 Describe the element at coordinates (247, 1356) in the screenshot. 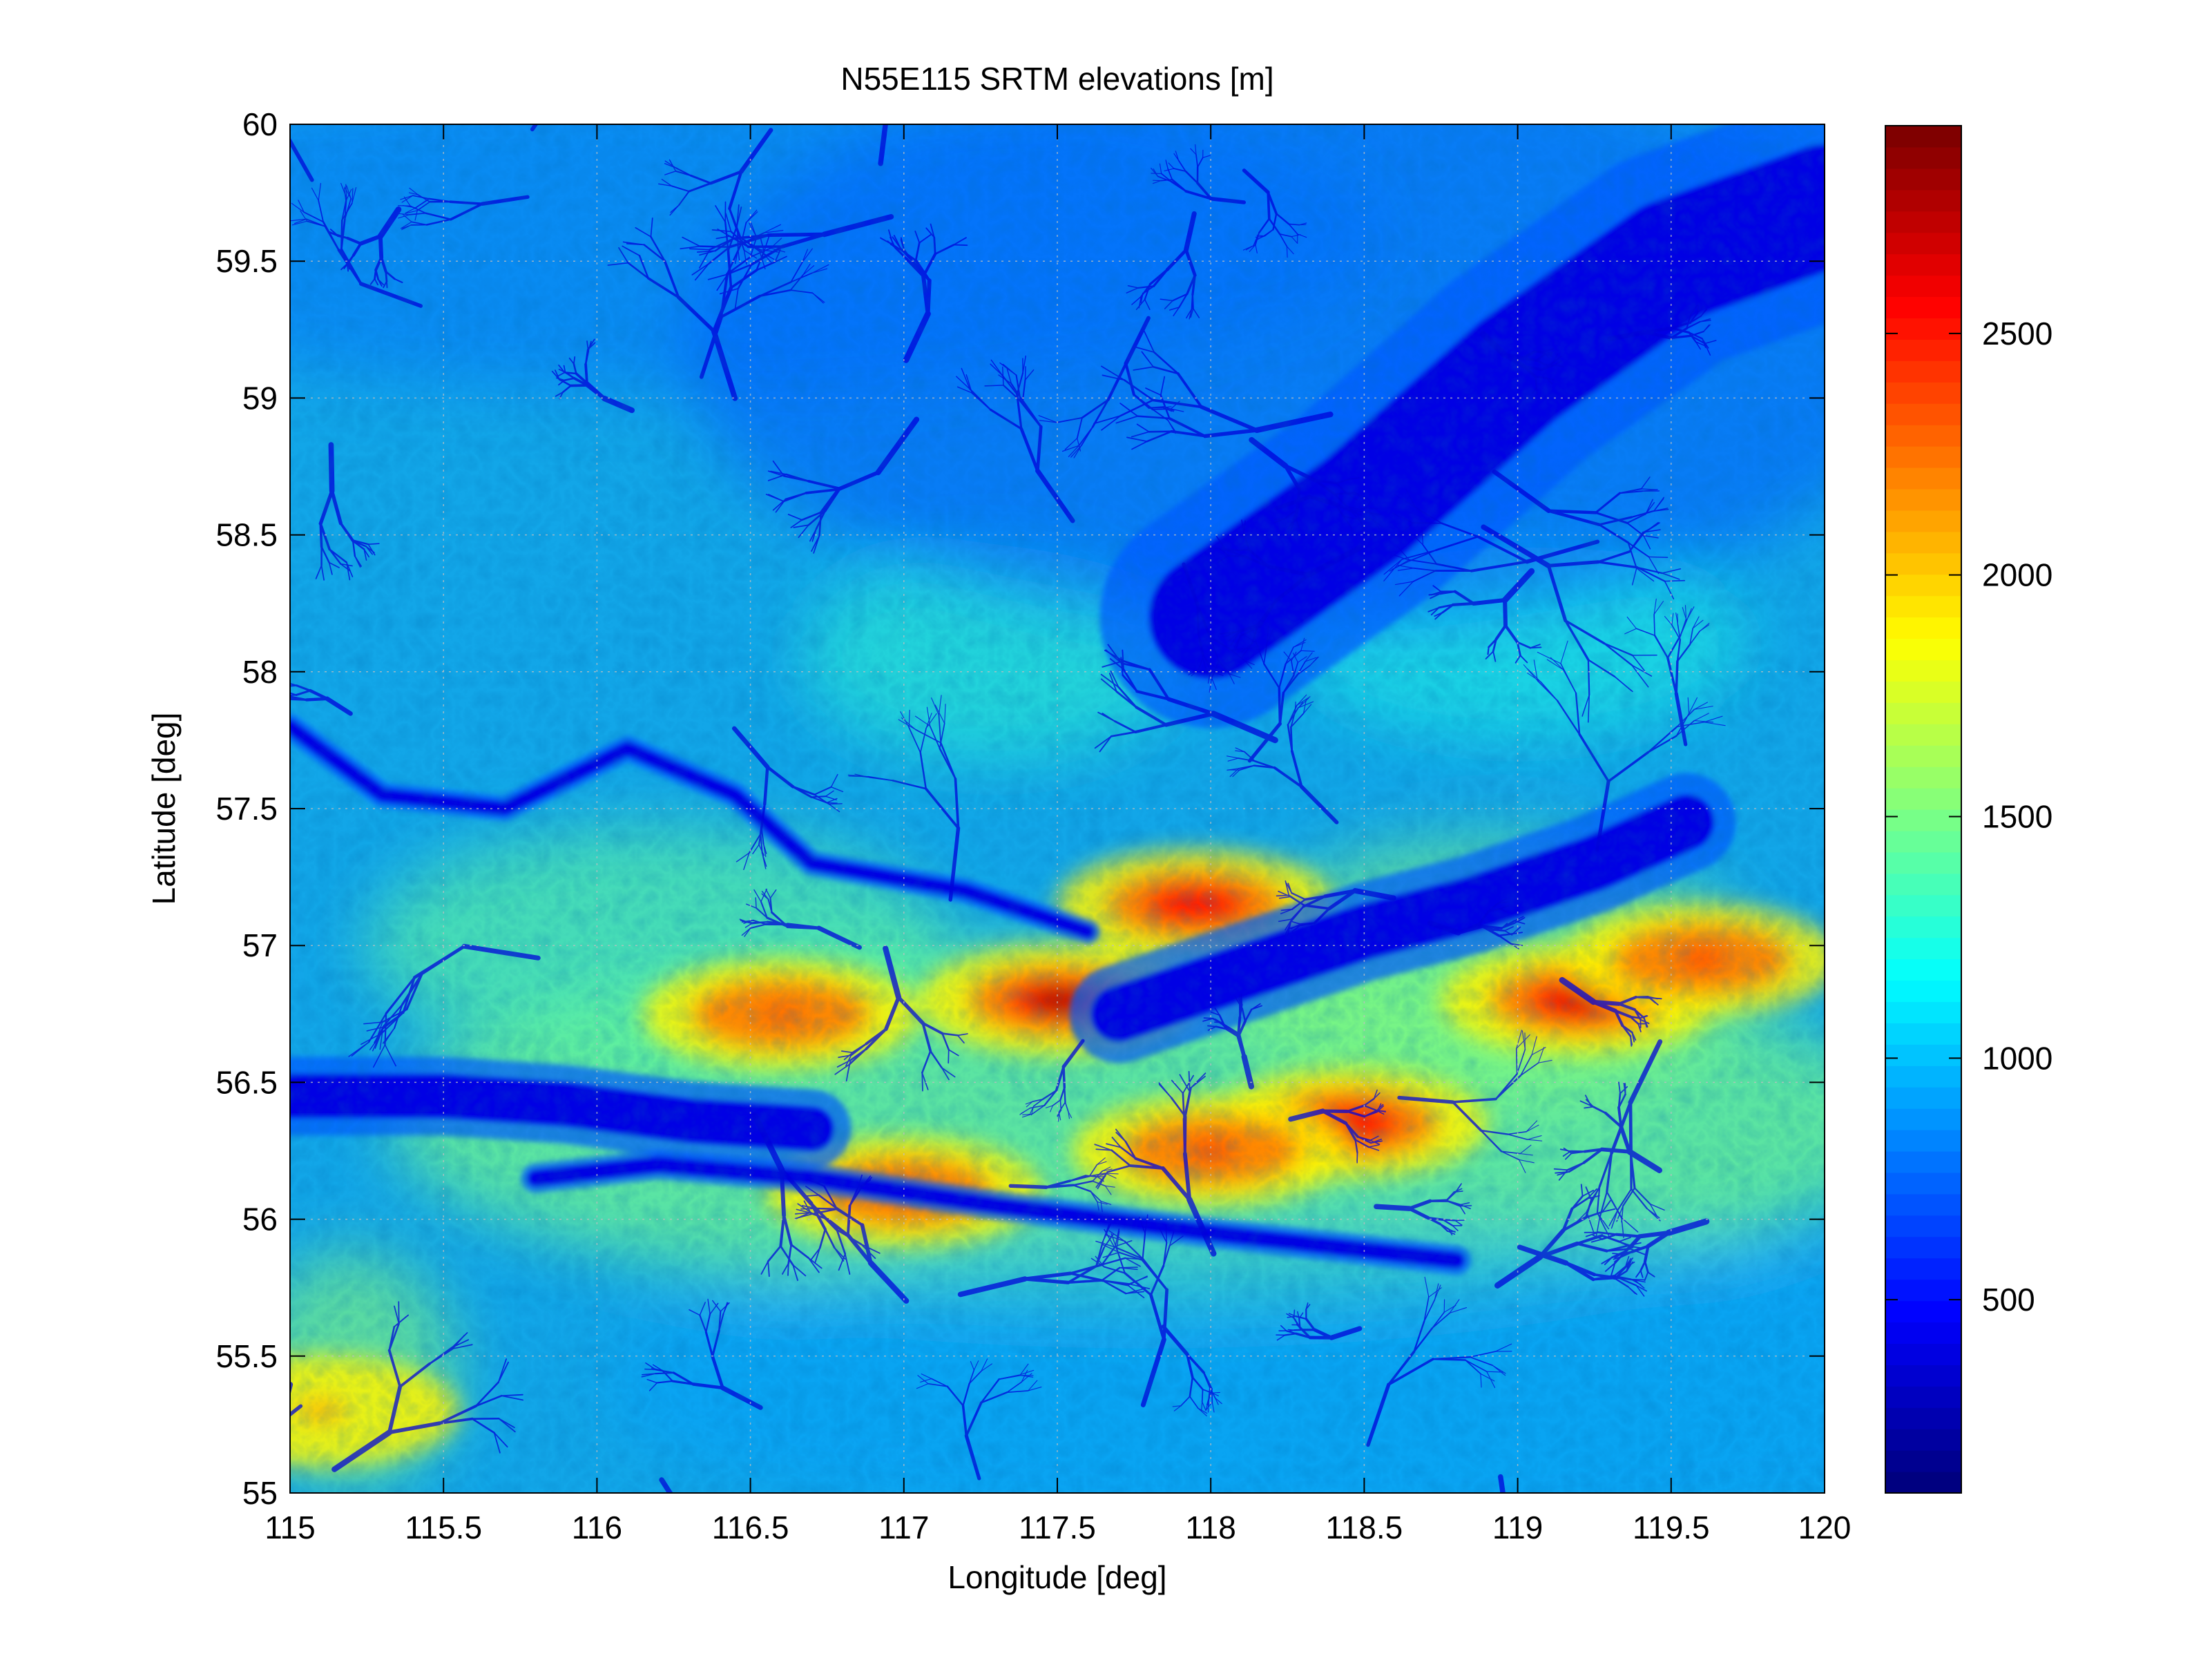

I see `y-tick-label: 55.5` at that location.